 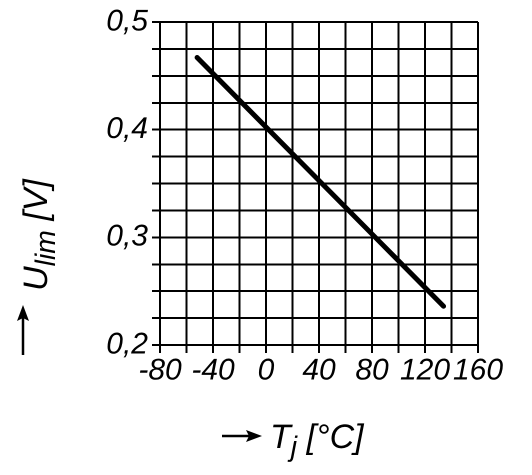 What do you see at coordinates (319, 369) in the screenshot?
I see `x-tick-label: 40` at bounding box center [319, 369].